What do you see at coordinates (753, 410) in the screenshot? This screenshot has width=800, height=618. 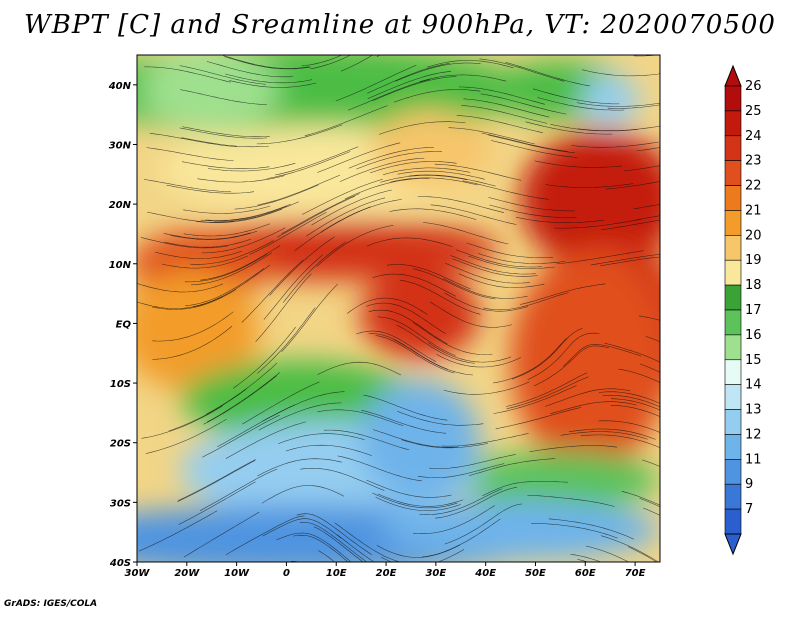 I see `colorbar-label: 13` at bounding box center [753, 410].